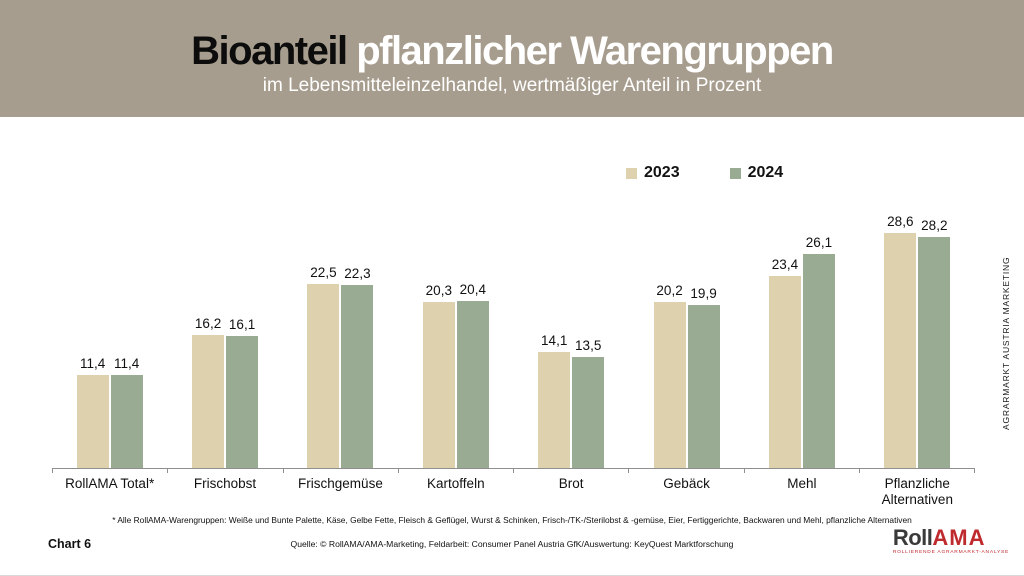  I want to click on rollama-logo: RollAMA ROLLIERENDE AGRARMARKT-ANALYSE, so click(951, 541).